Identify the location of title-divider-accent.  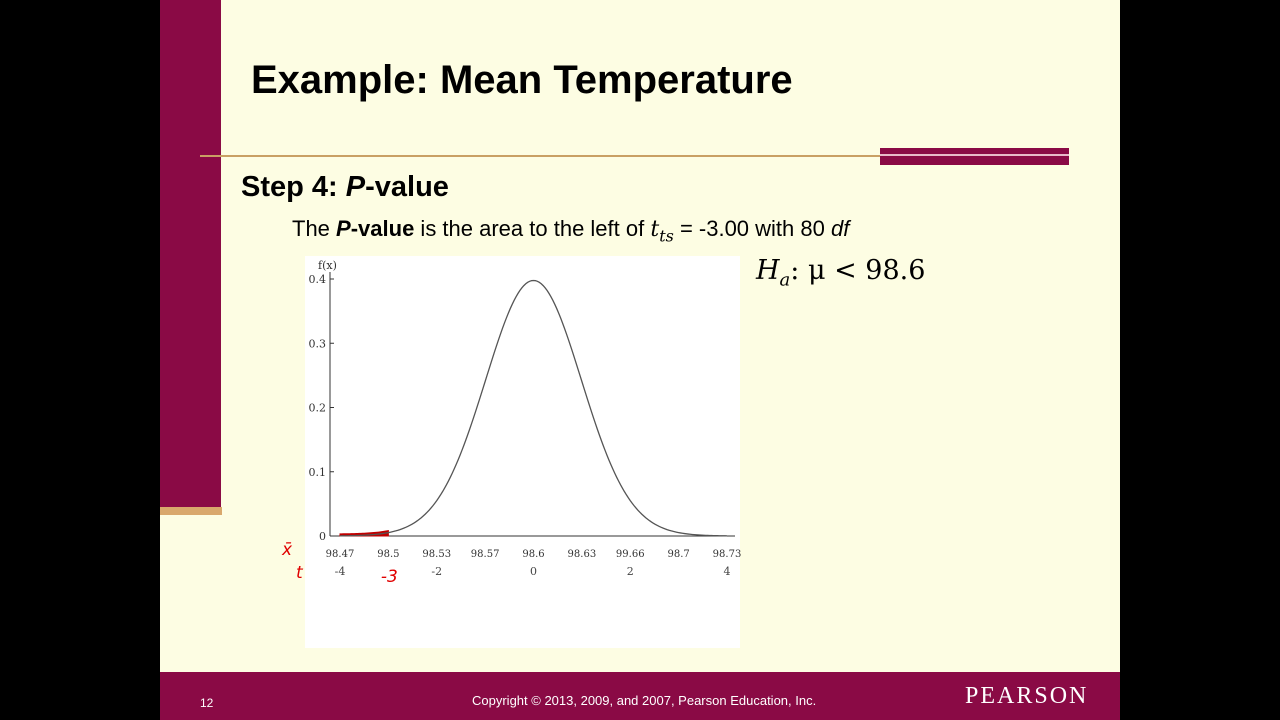
(974, 156).